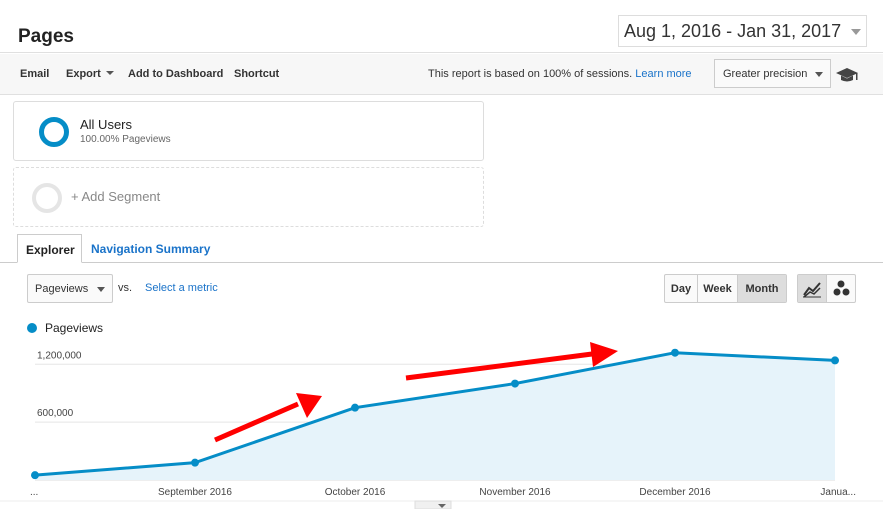 The height and width of the screenshot is (509, 883). What do you see at coordinates (355, 492) in the screenshot?
I see `x-tick-label: October 2016` at bounding box center [355, 492].